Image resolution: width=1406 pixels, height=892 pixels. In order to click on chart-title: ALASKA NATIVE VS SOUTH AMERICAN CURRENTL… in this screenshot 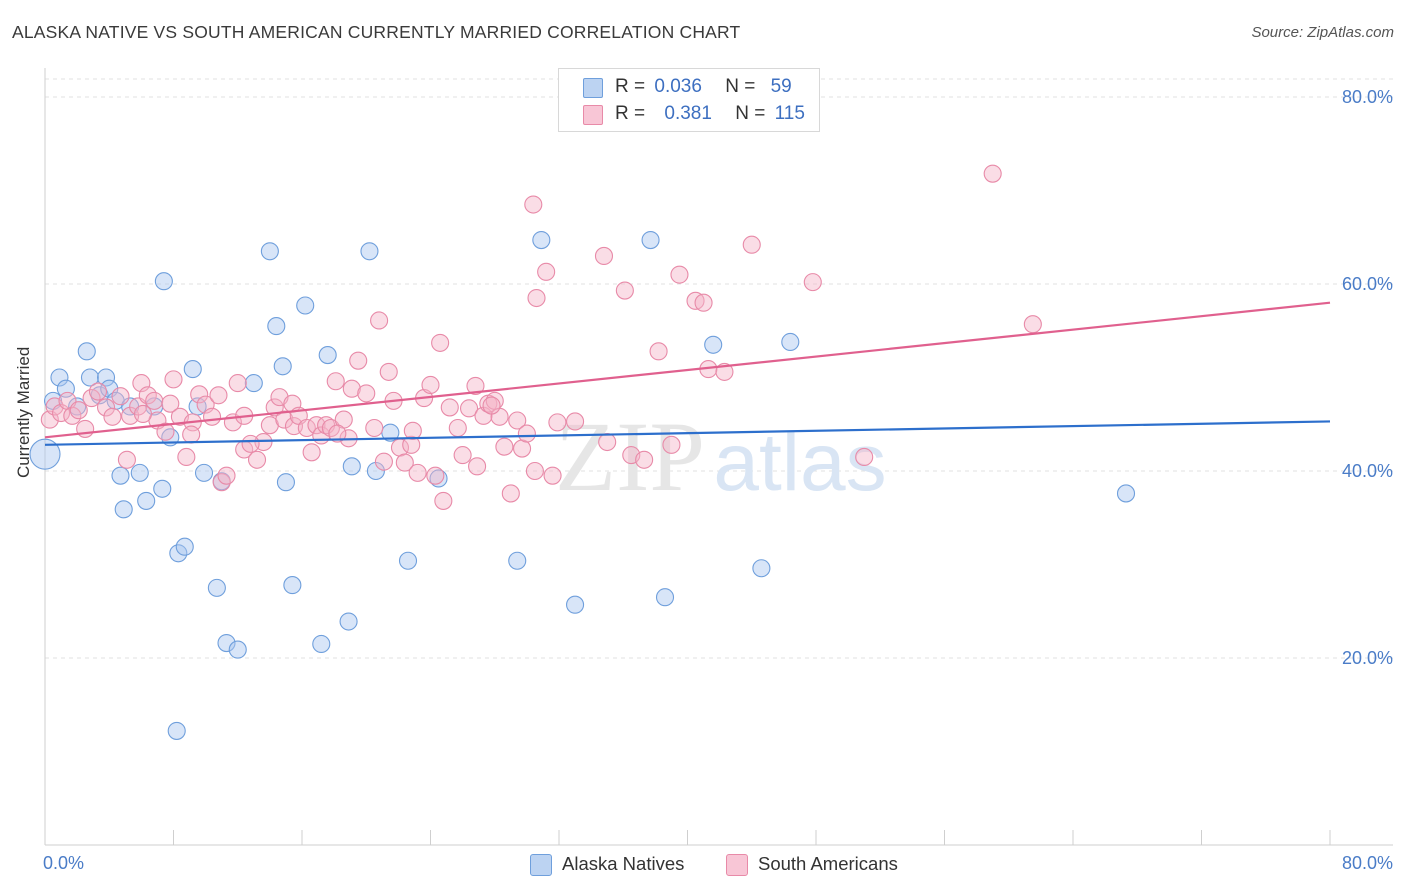, I will do `click(376, 32)`.